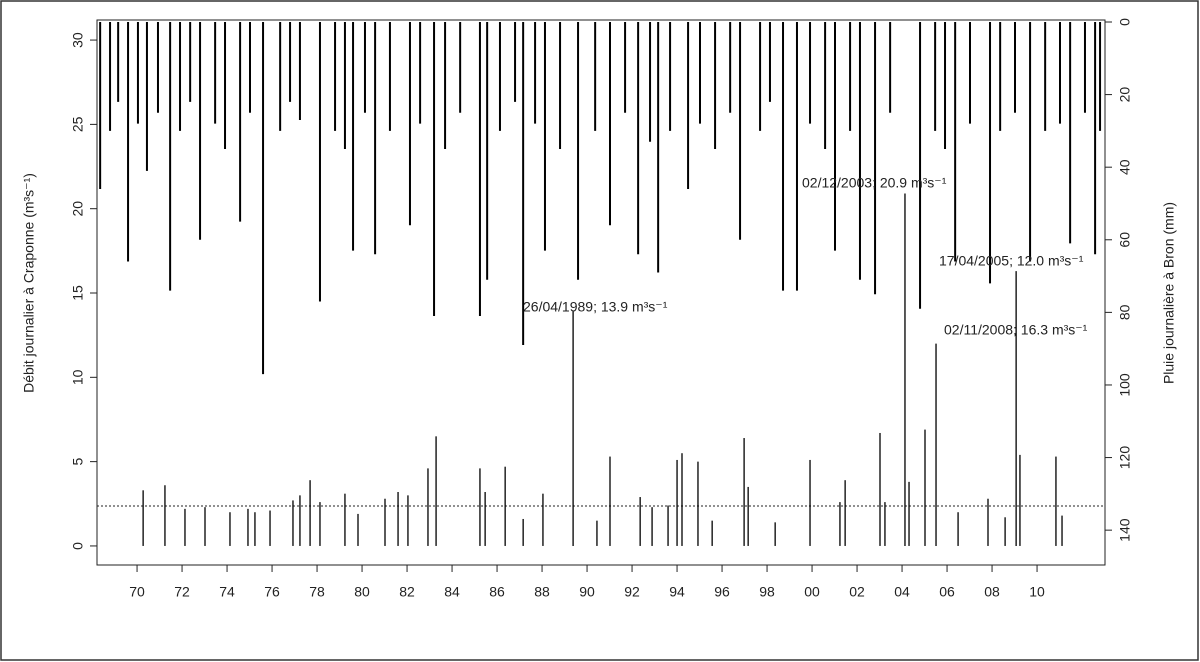 The image size is (1200, 662). I want to click on x-tick-label: 98, so click(767, 592).